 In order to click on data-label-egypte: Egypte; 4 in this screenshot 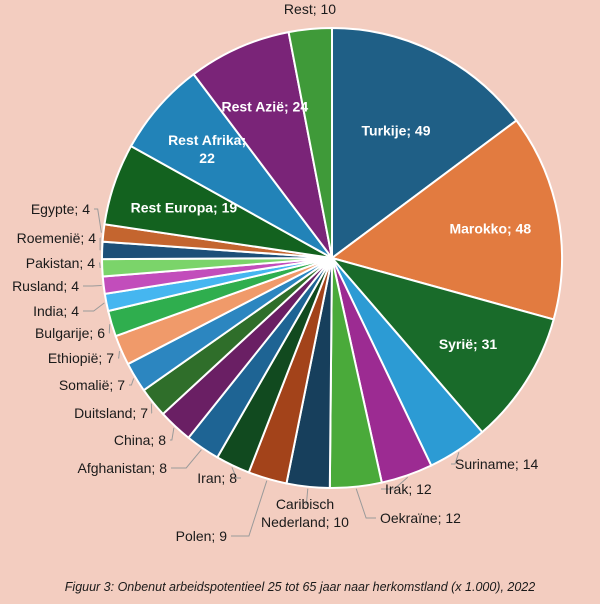, I will do `click(60, 209)`.